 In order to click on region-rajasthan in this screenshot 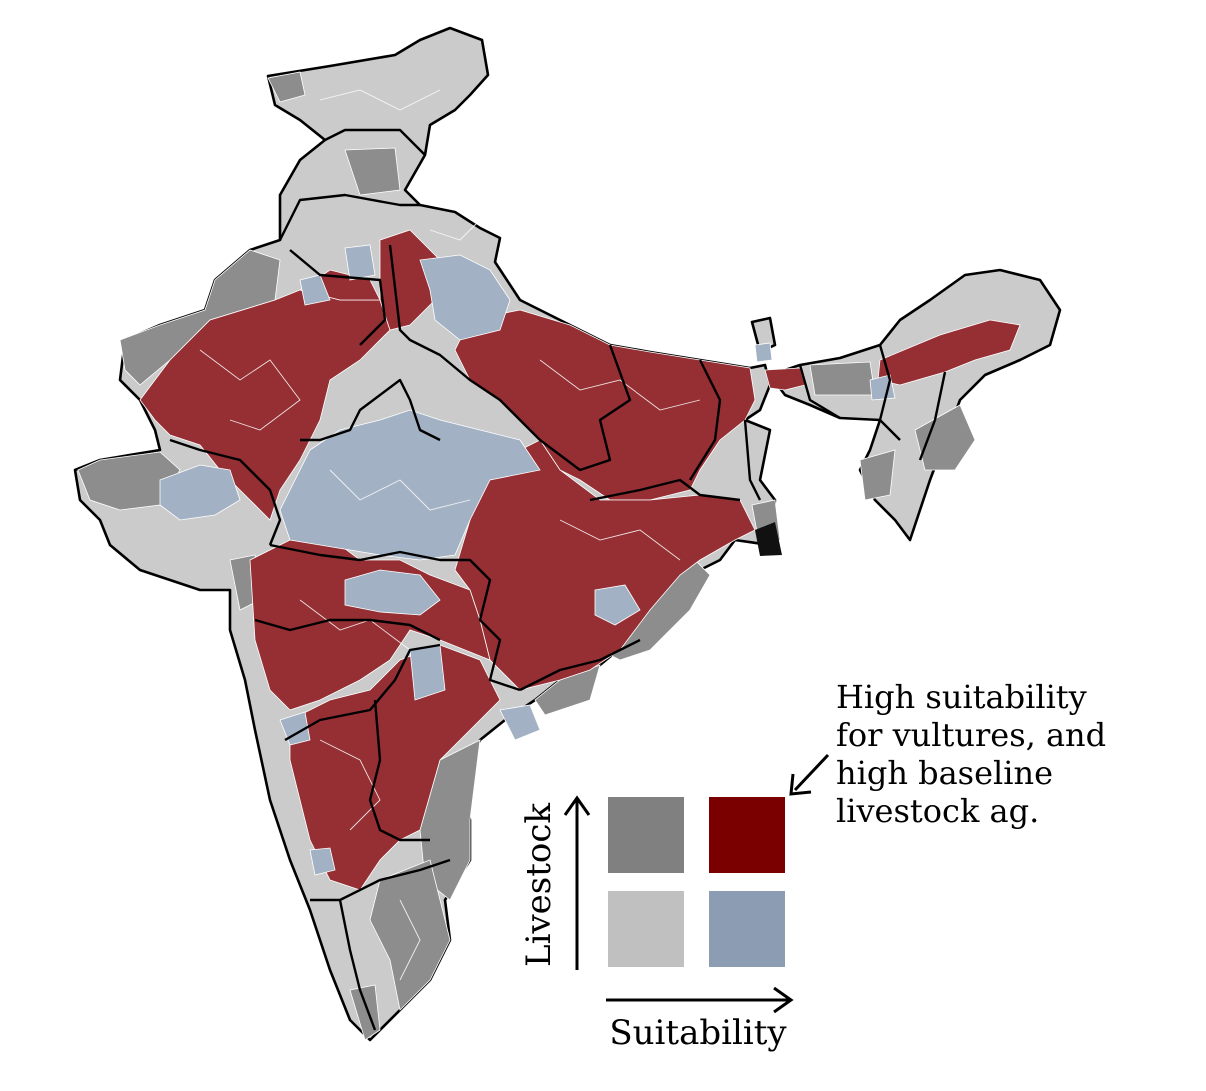, I will do `click(265, 405)`.